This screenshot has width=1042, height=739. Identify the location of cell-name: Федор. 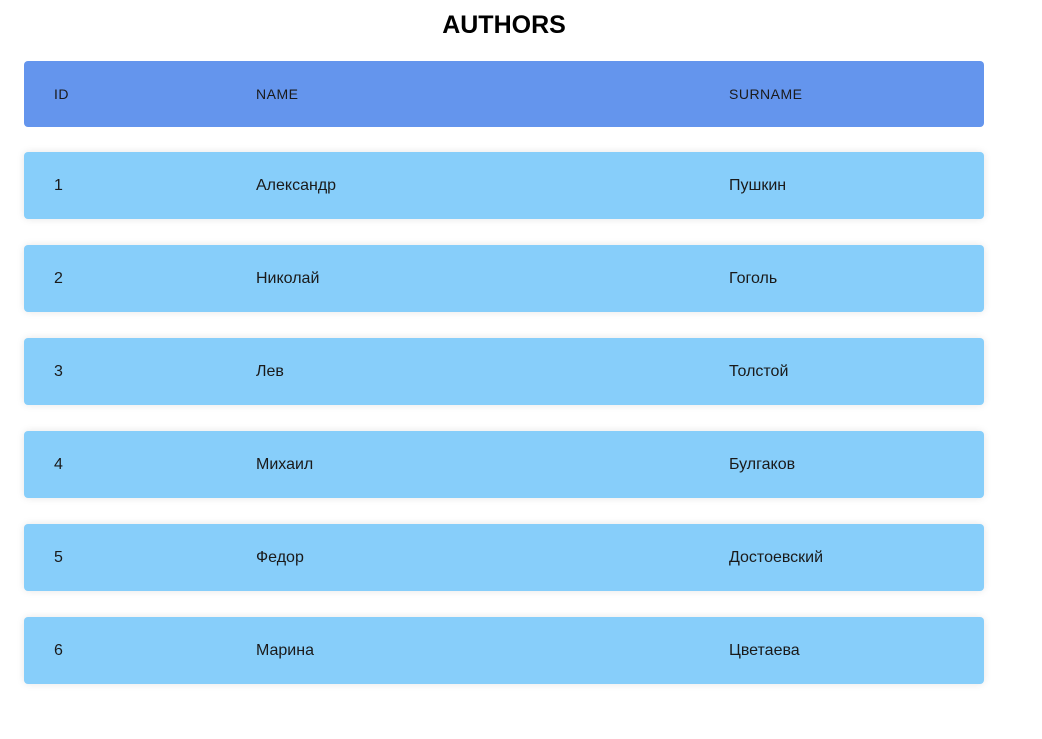
(280, 557).